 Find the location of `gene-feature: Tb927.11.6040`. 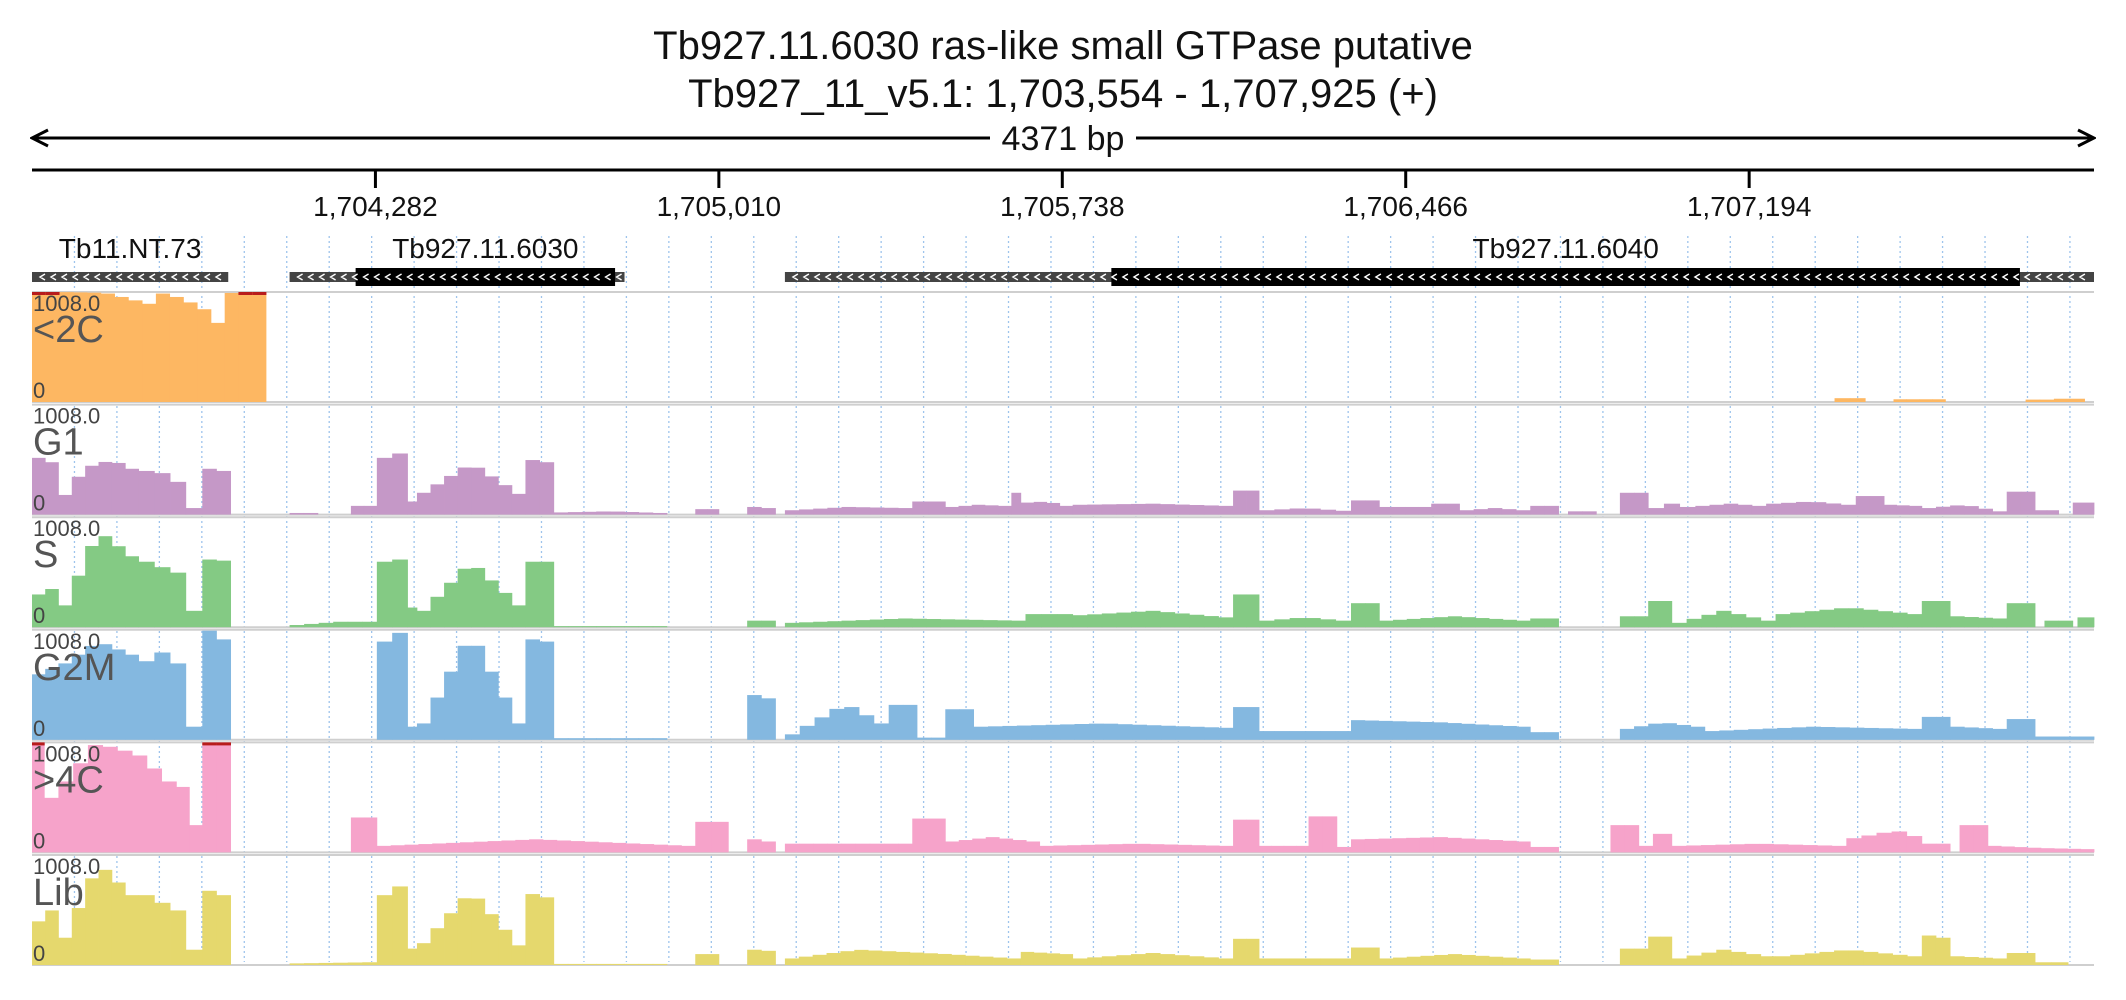

gene-feature: Tb927.11.6040 is located at coordinates (1439, 259).